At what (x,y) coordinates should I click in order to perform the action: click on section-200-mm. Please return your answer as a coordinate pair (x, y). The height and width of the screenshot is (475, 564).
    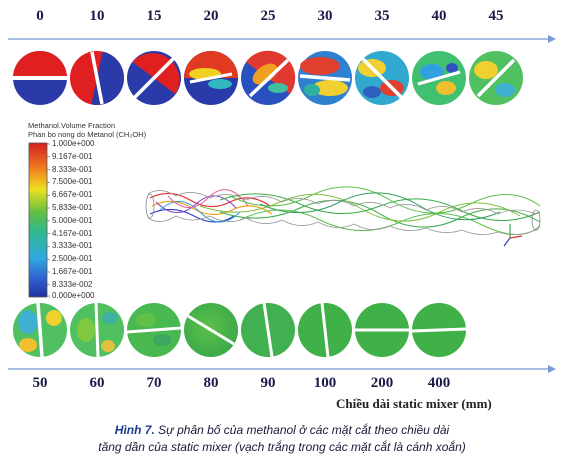
    Looking at the image, I should click on (382, 330).